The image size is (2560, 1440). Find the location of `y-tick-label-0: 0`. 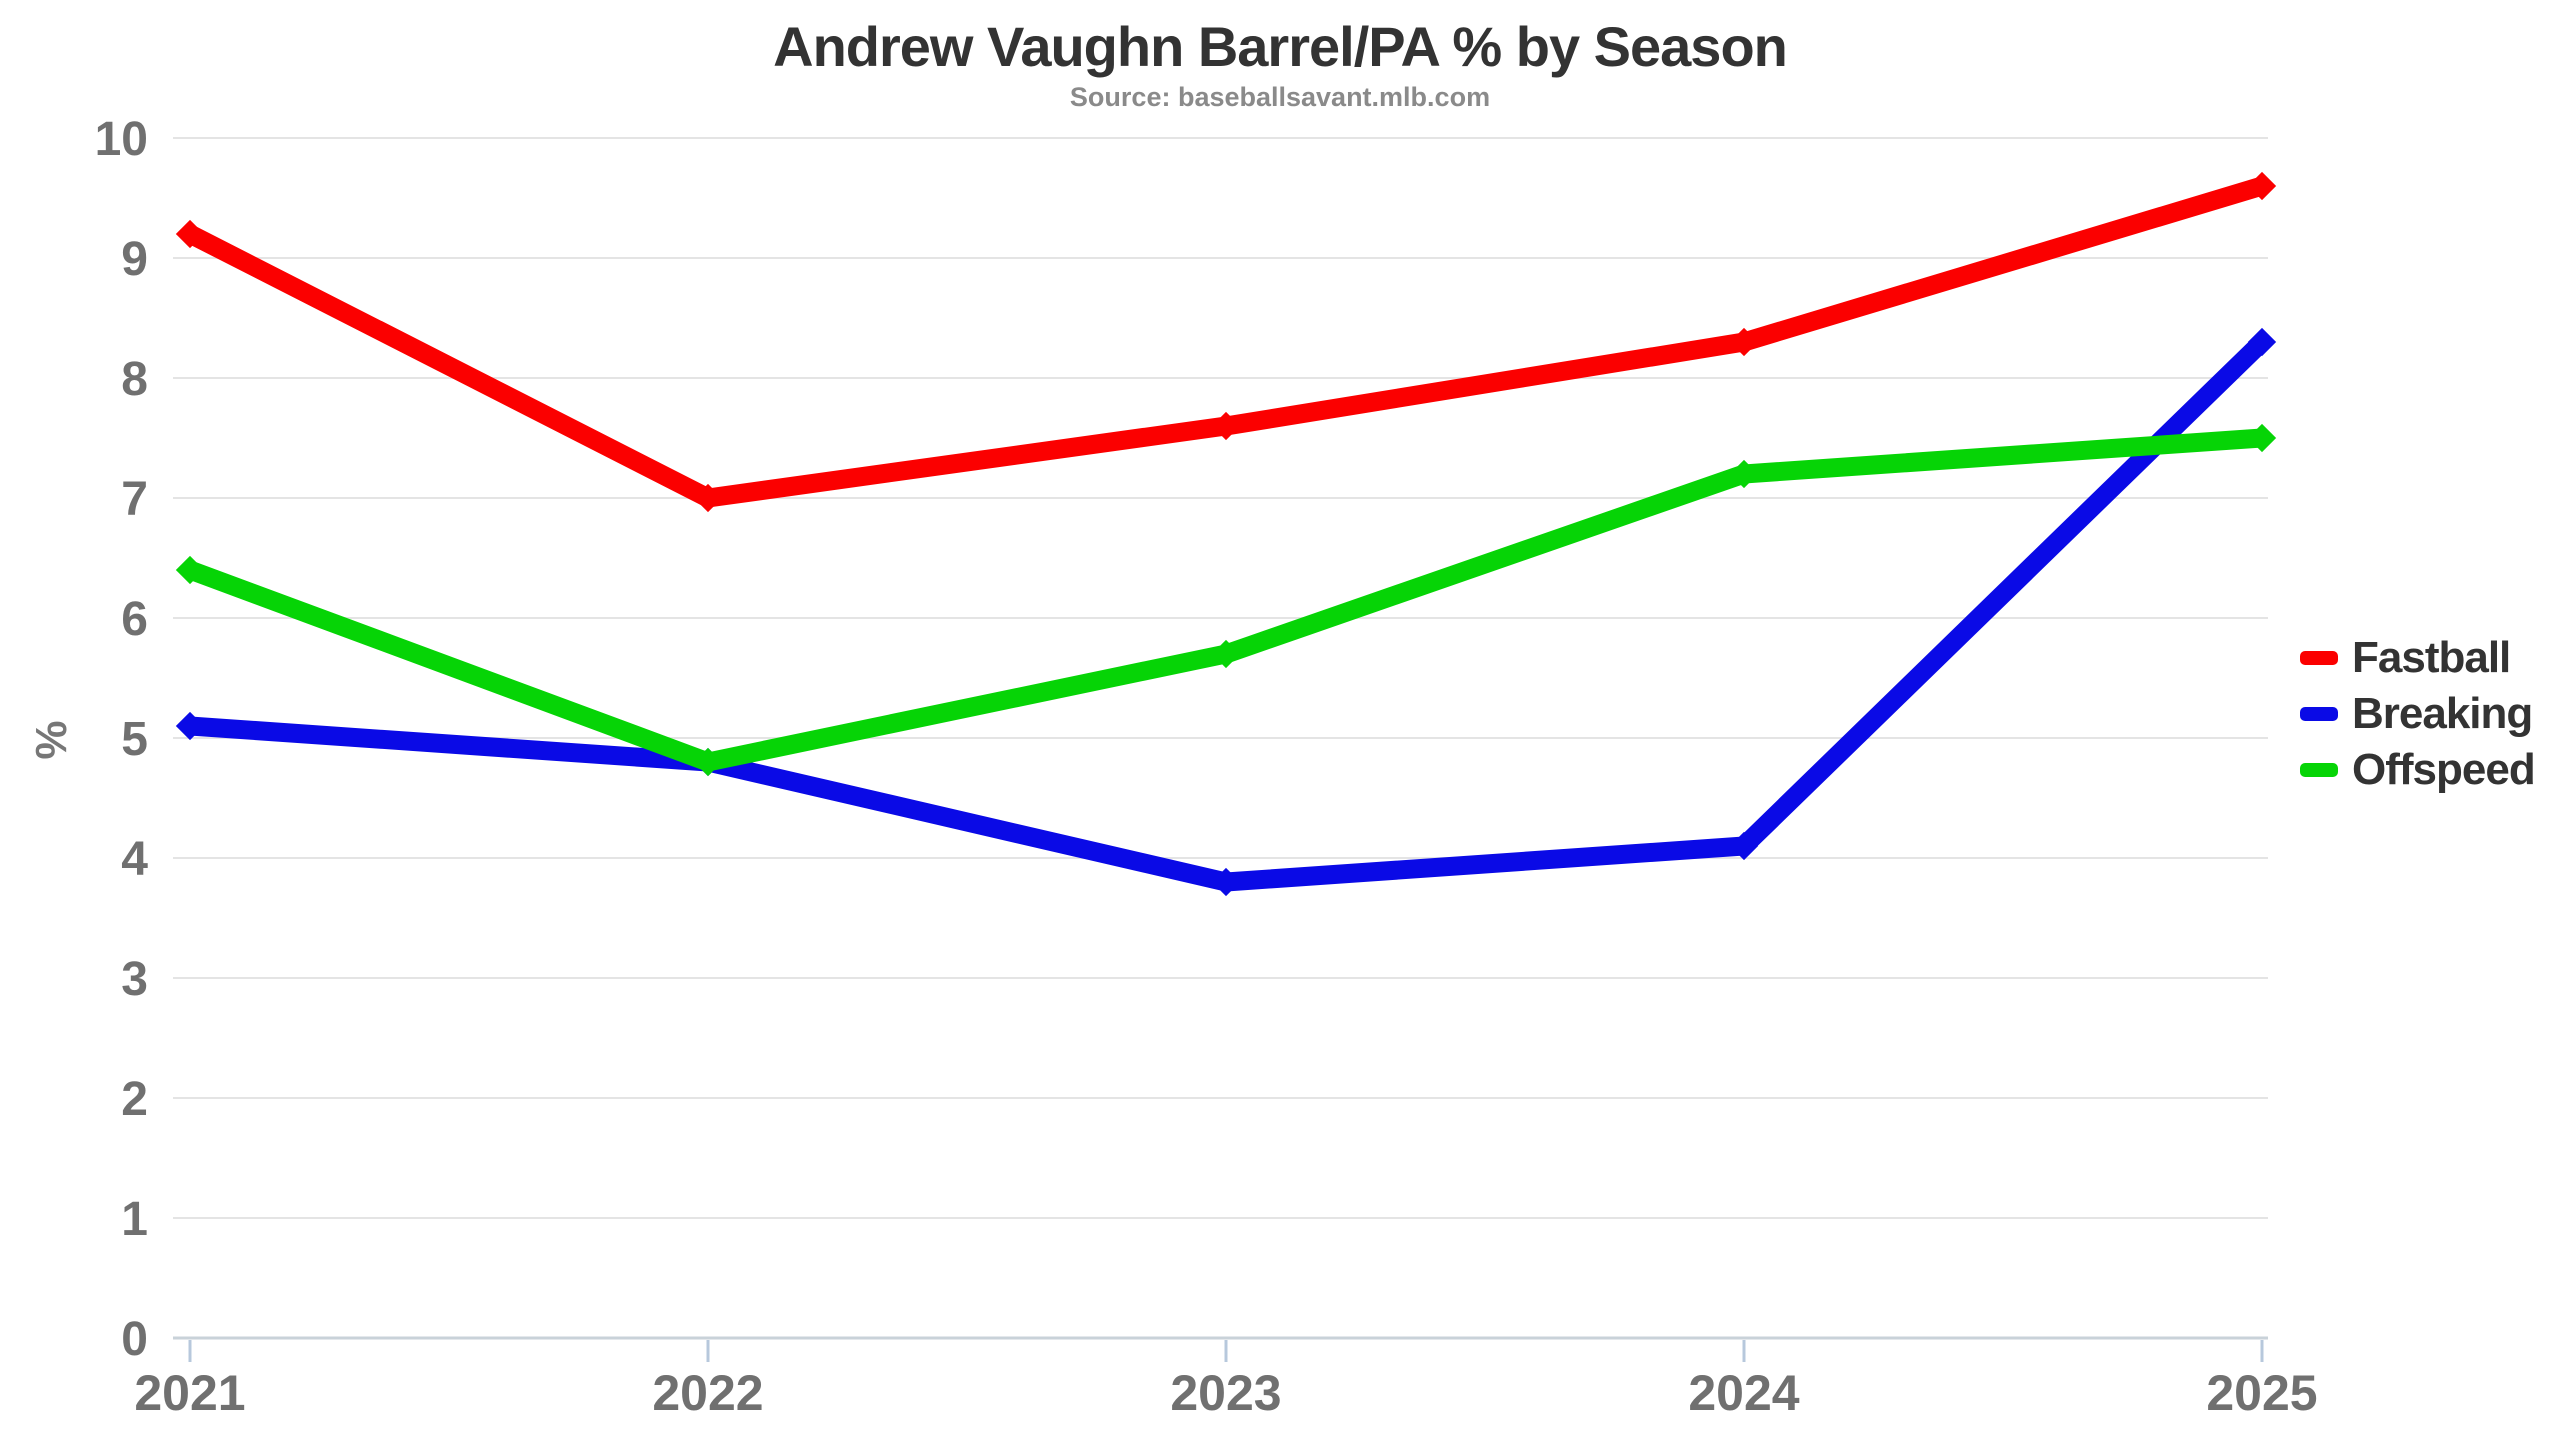

y-tick-label-0: 0 is located at coordinates (134, 1339).